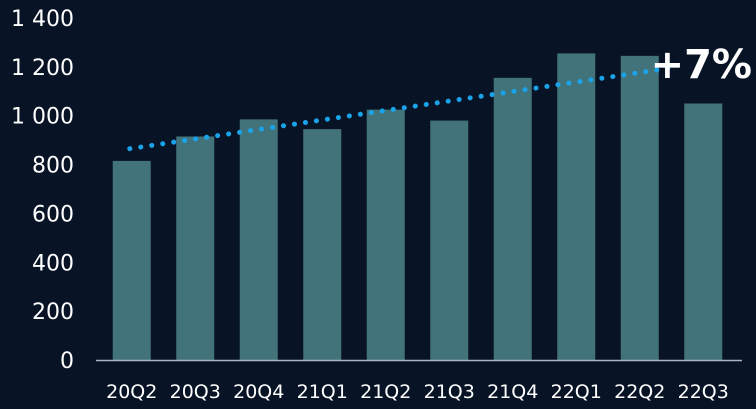  Describe the element at coordinates (417, 392) in the screenshot. I see `x-axis-labels: 20Q2 20Q3 20Q4 21Q1 21Q2 21Q3 21Q4 22Q1 22Q2 22Q3` at that location.